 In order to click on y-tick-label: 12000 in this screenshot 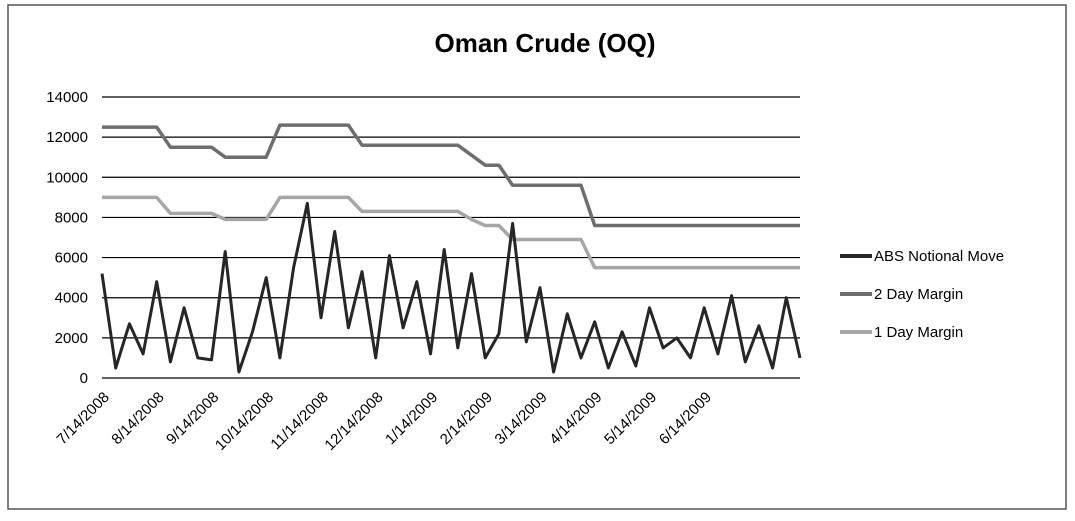, I will do `click(67, 137)`.